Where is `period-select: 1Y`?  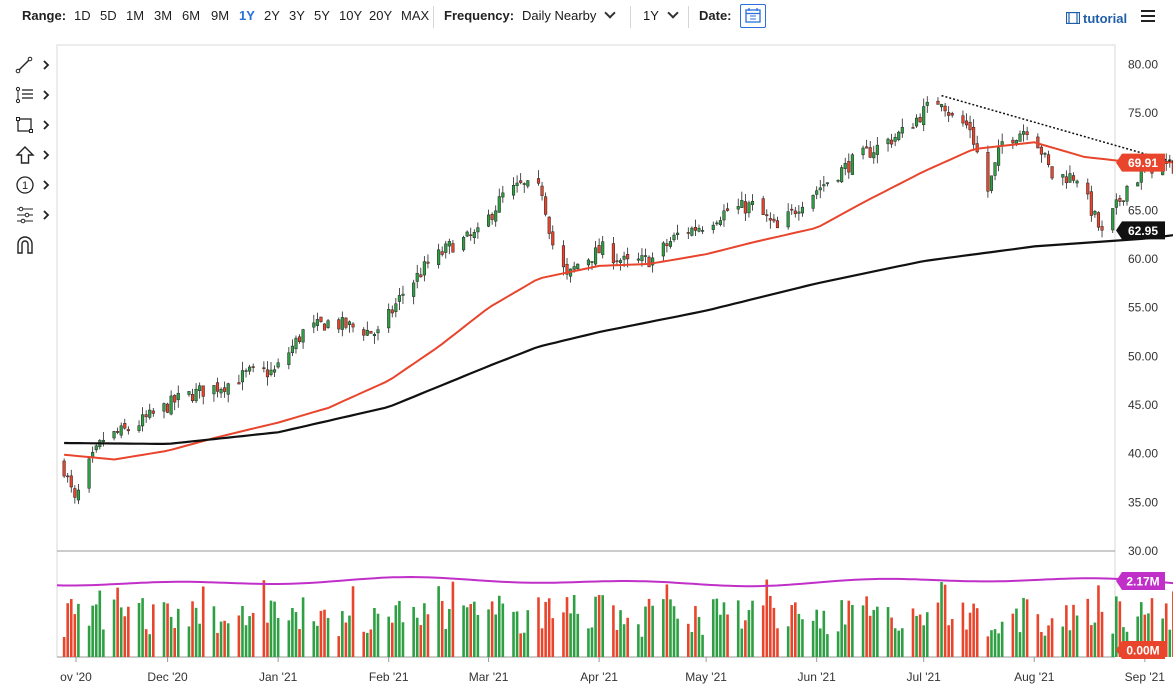 period-select: 1Y is located at coordinates (661, 15).